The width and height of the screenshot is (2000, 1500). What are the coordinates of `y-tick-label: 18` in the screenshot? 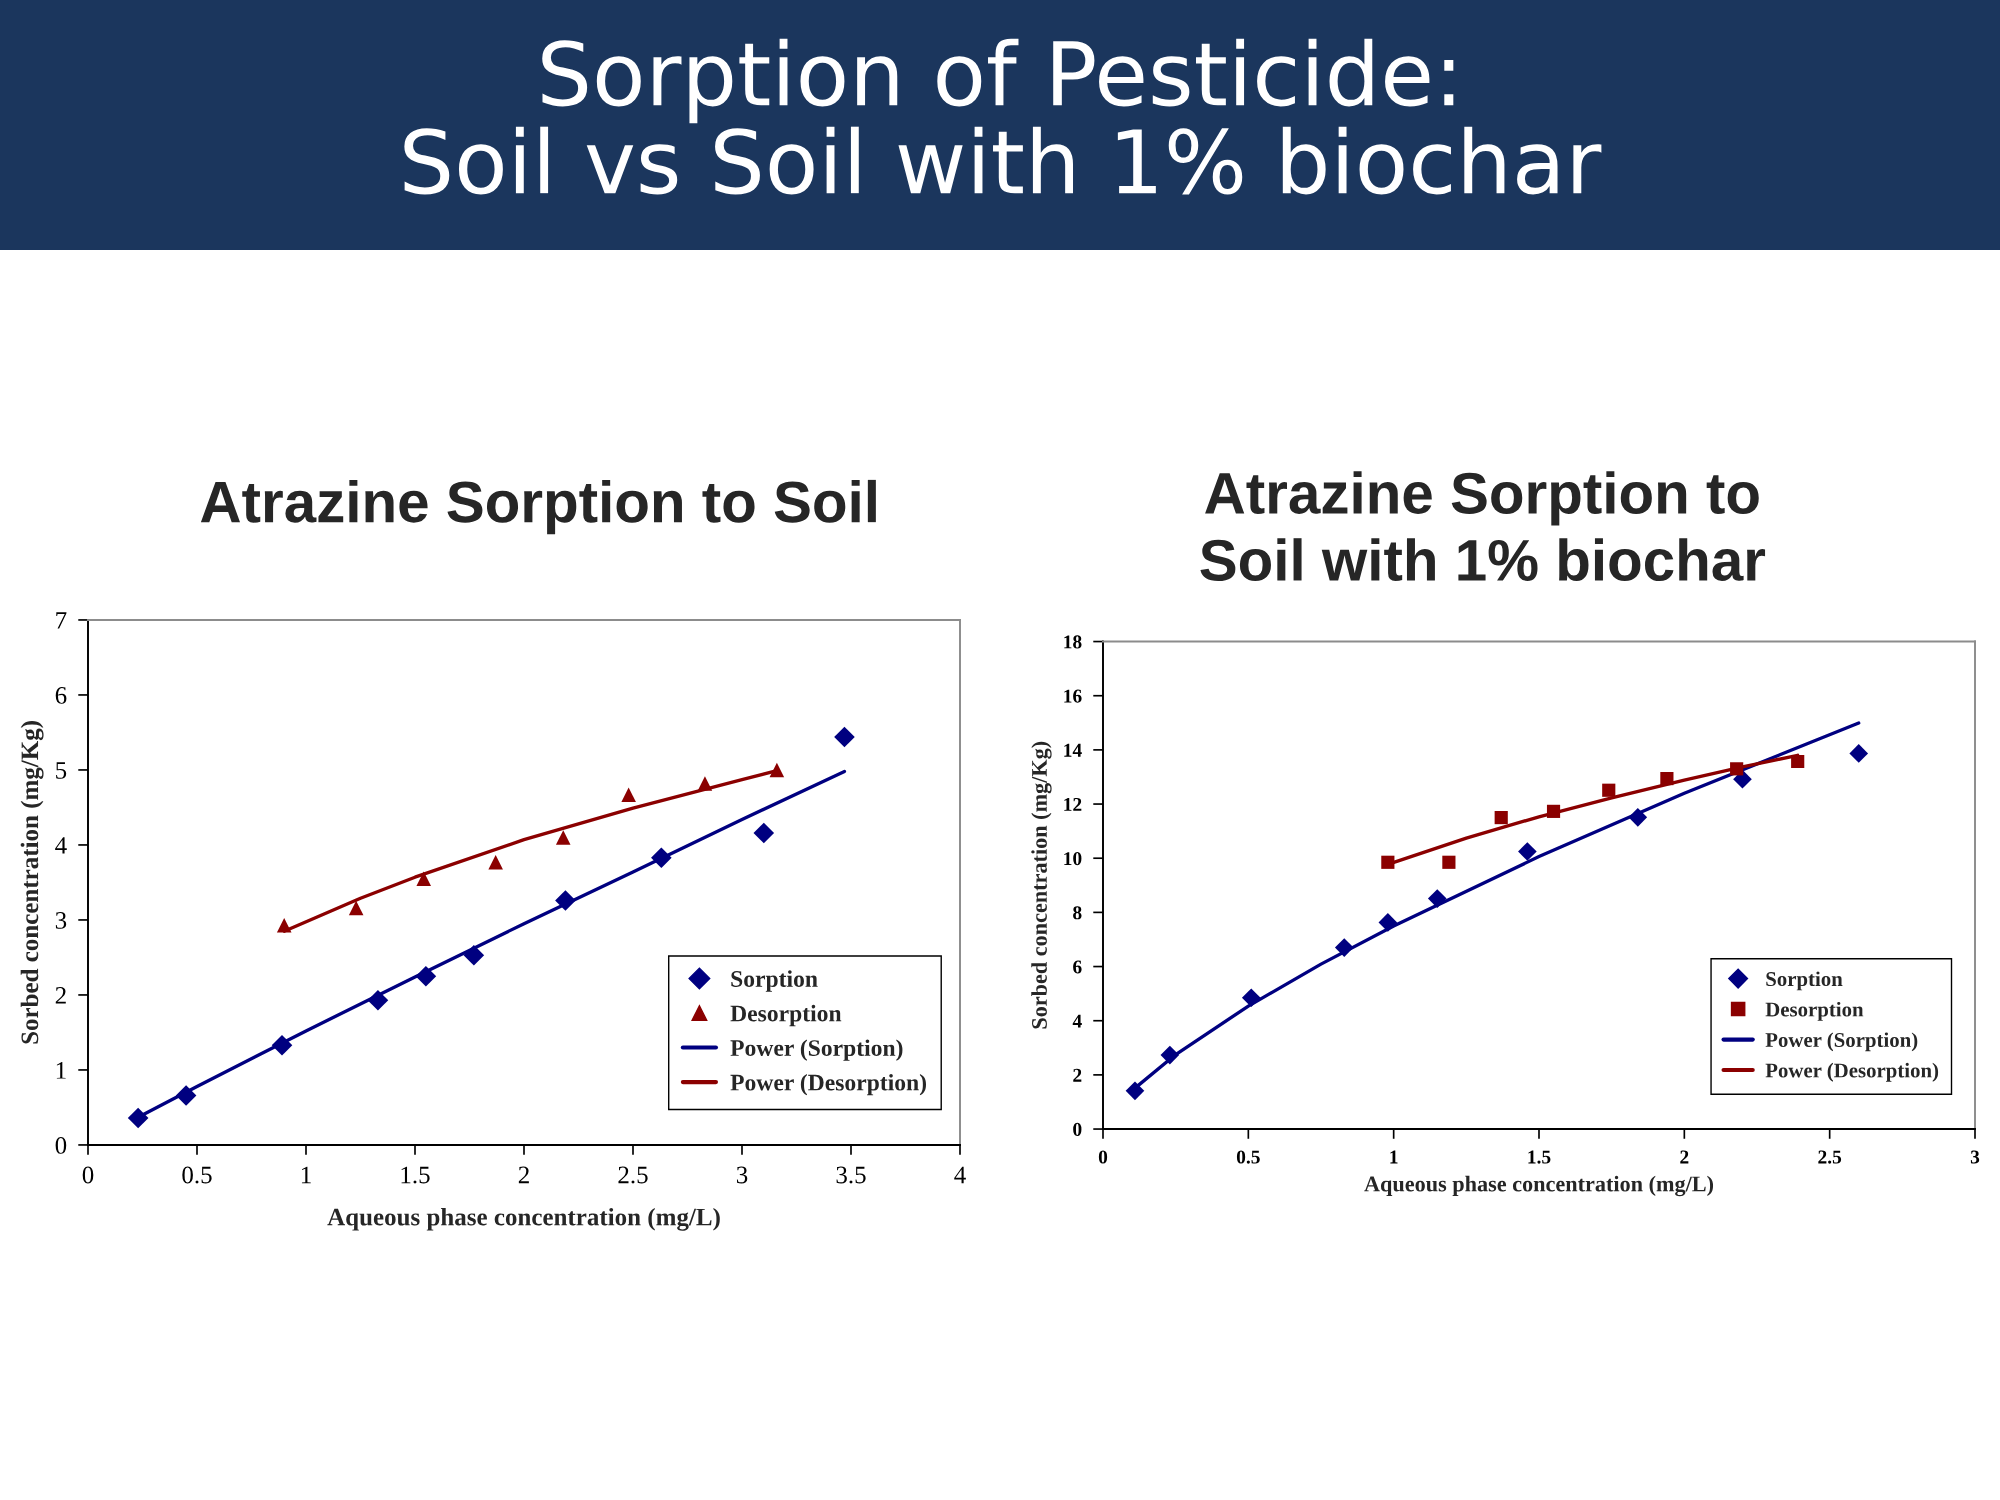 It's located at (1073, 642).